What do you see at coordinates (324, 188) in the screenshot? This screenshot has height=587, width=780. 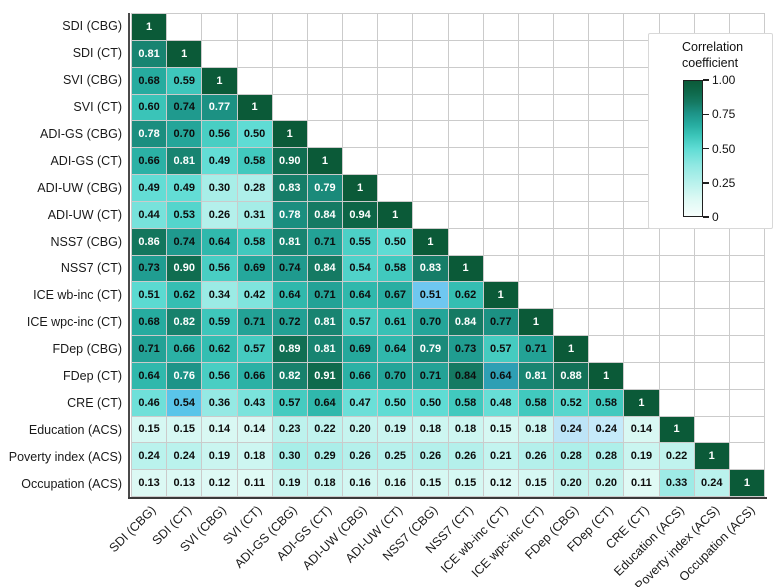 I see `heatmap-cell: 0.79` at bounding box center [324, 188].